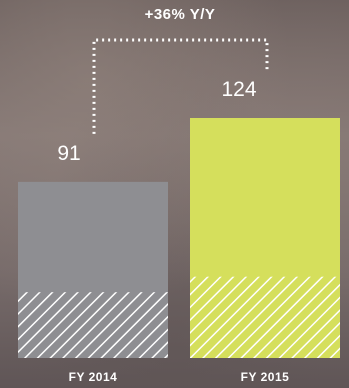 This screenshot has height=388, width=349. What do you see at coordinates (180, 86) in the screenshot?
I see `growth-bracket-connector` at bounding box center [180, 86].